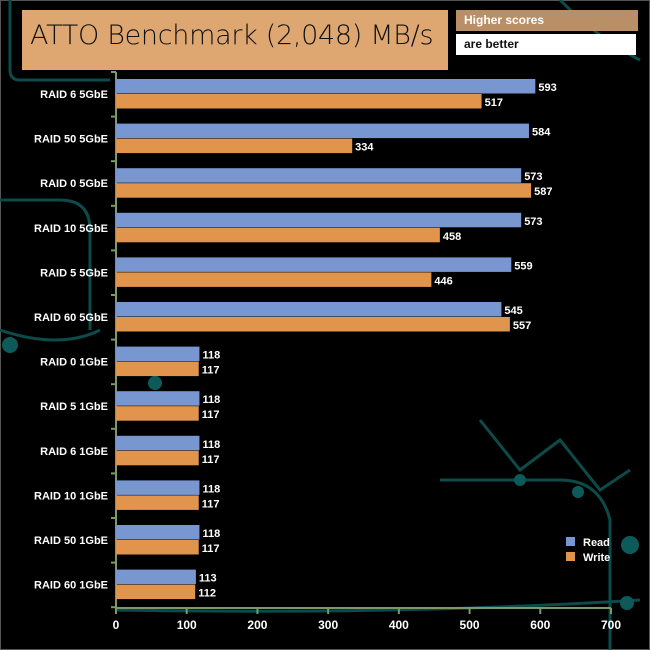 The width and height of the screenshot is (650, 650). I want to click on data-label-write: 587, so click(543, 192).